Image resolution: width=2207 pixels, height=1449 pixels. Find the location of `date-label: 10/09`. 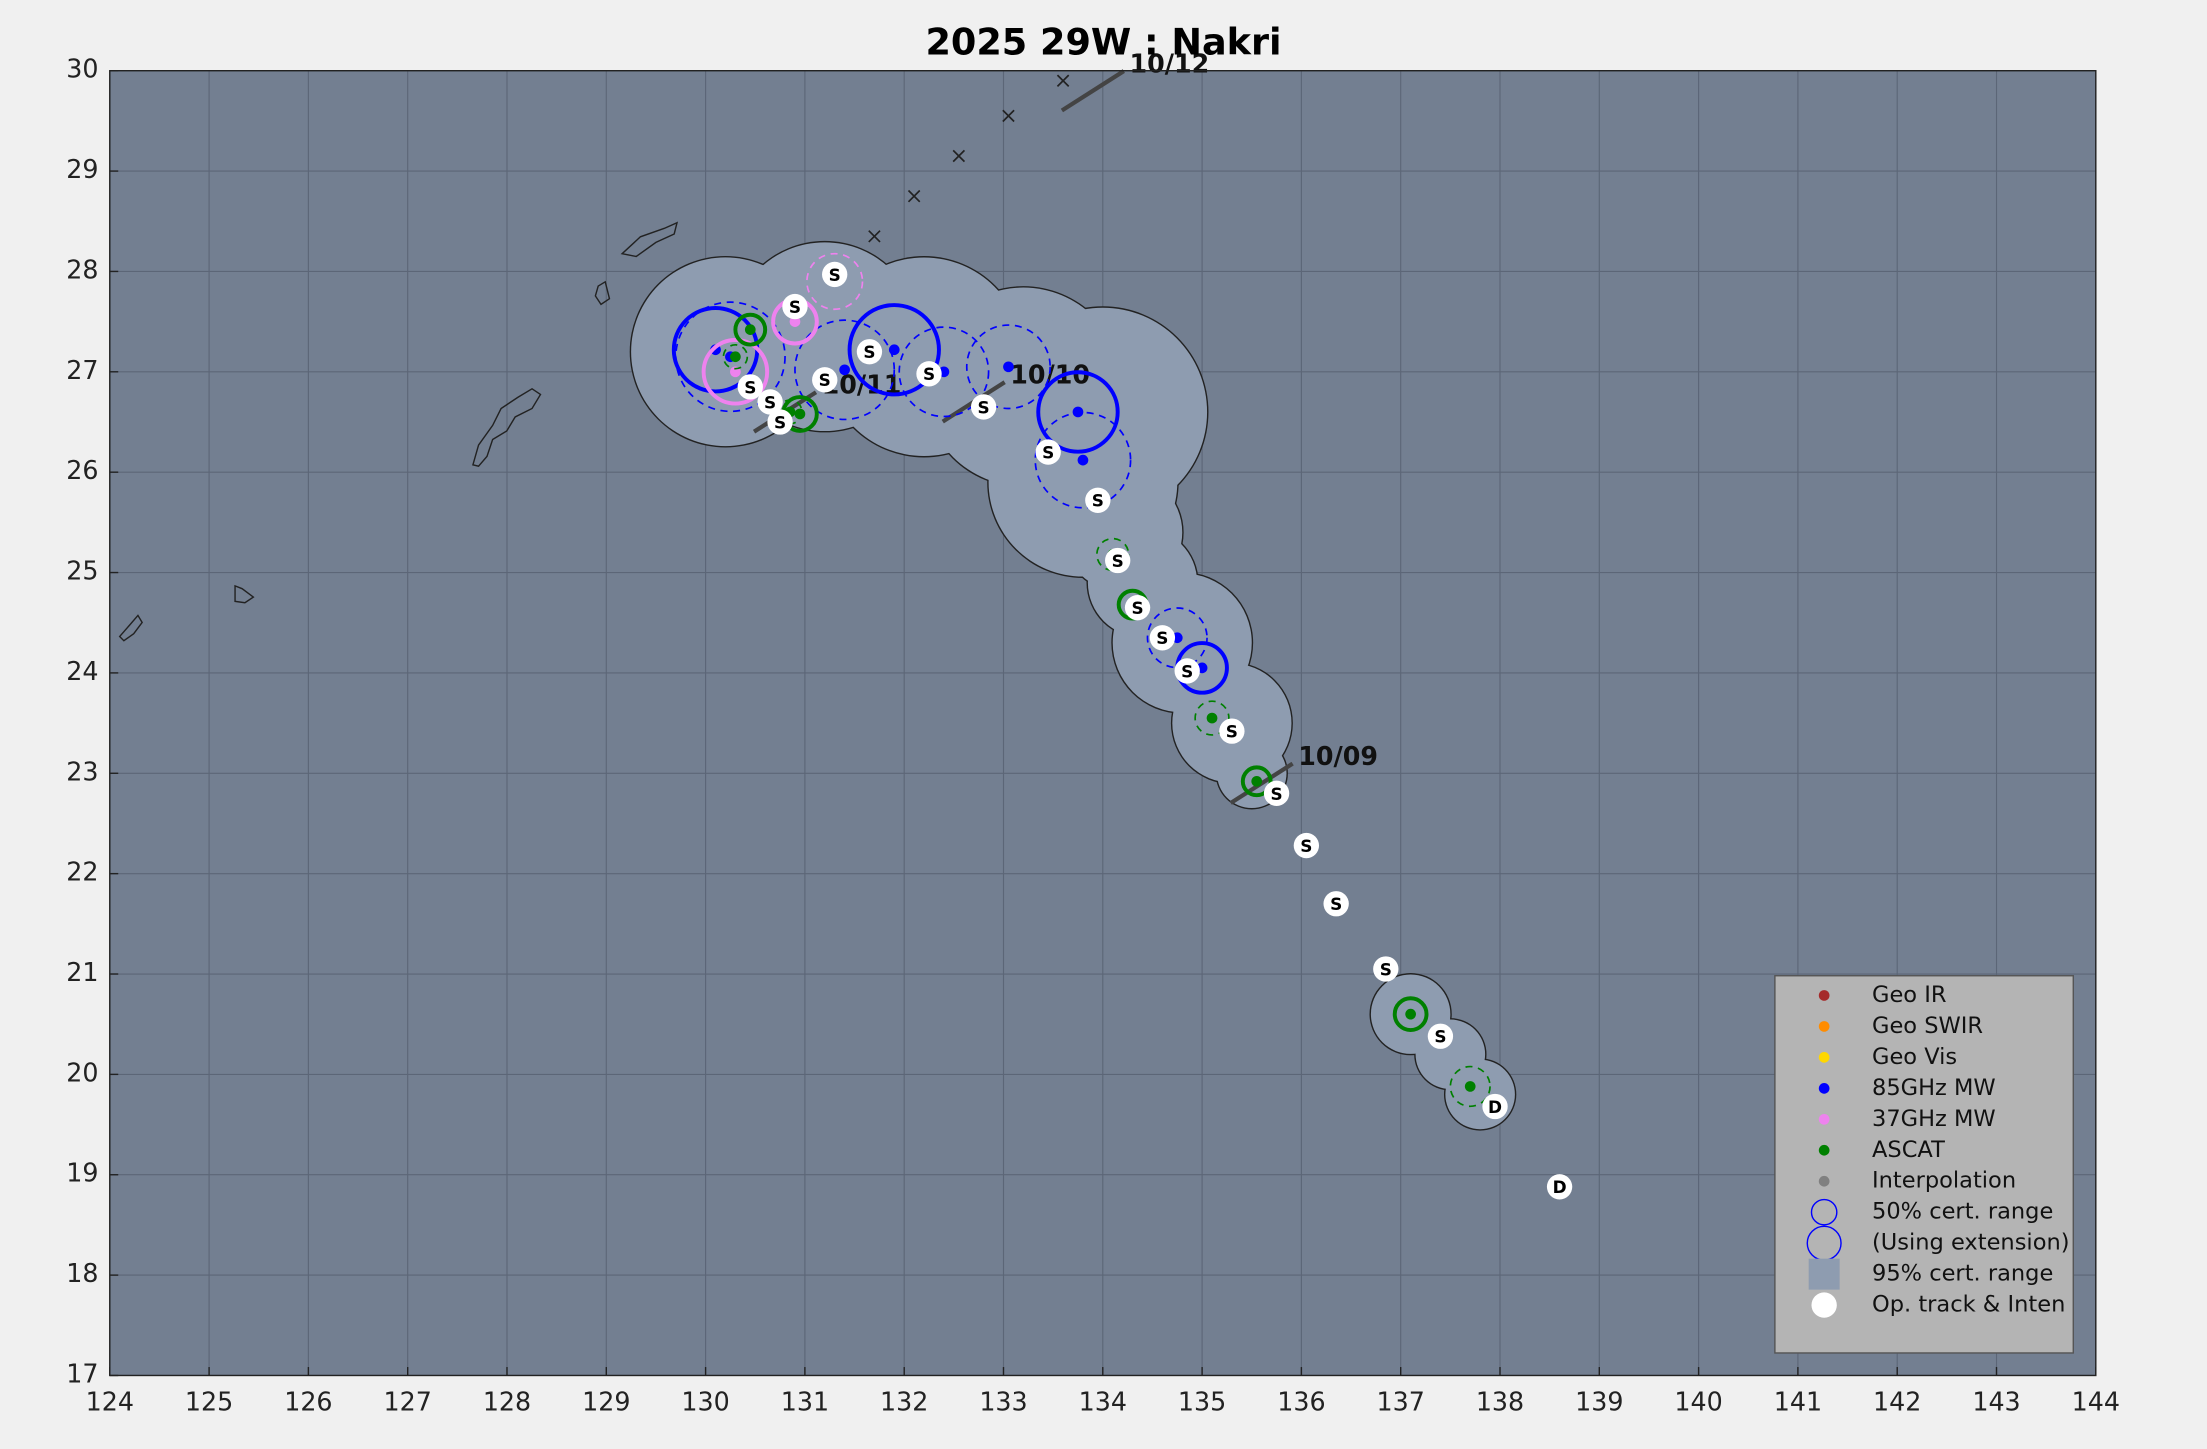

date-label: 10/09 is located at coordinates (1338, 756).